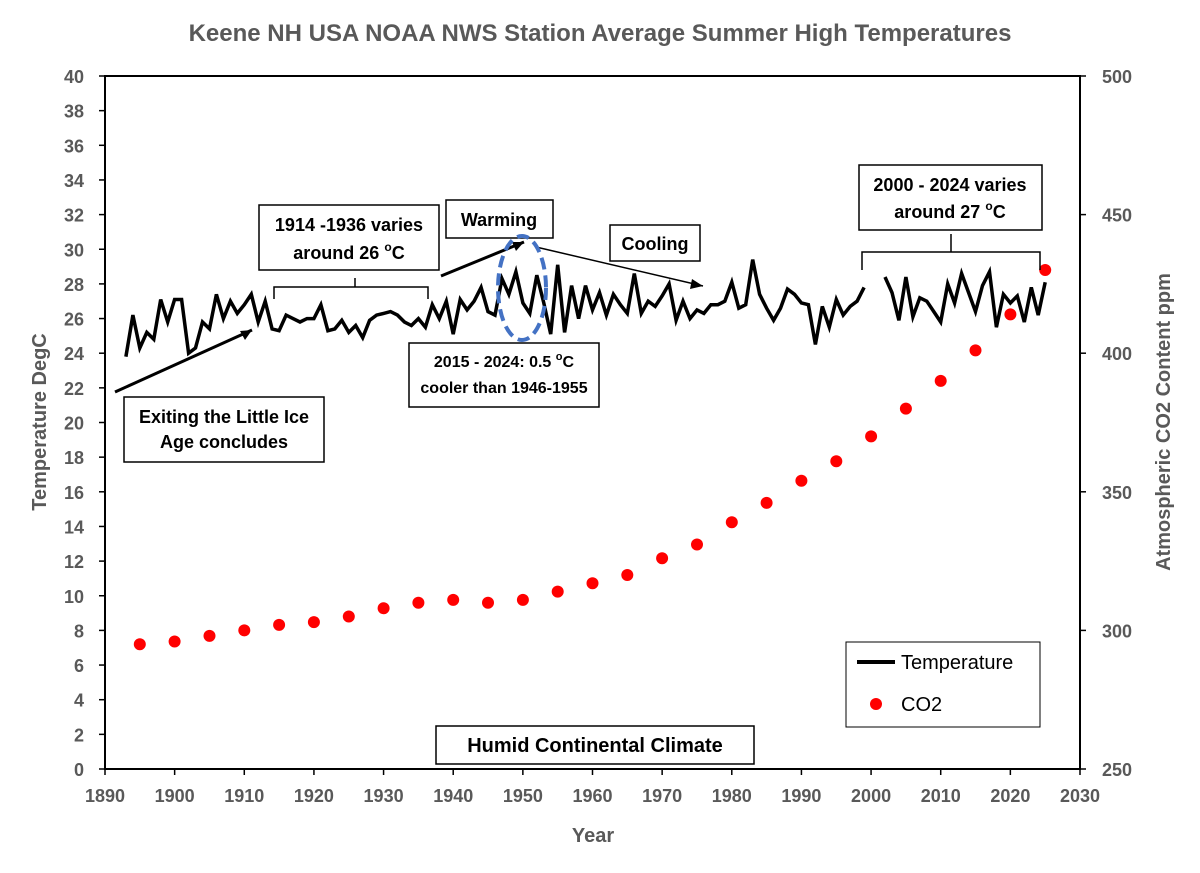 Image resolution: width=1200 pixels, height=873 pixels. What do you see at coordinates (74, 562) in the screenshot?
I see `y-tick-label: 12` at bounding box center [74, 562].